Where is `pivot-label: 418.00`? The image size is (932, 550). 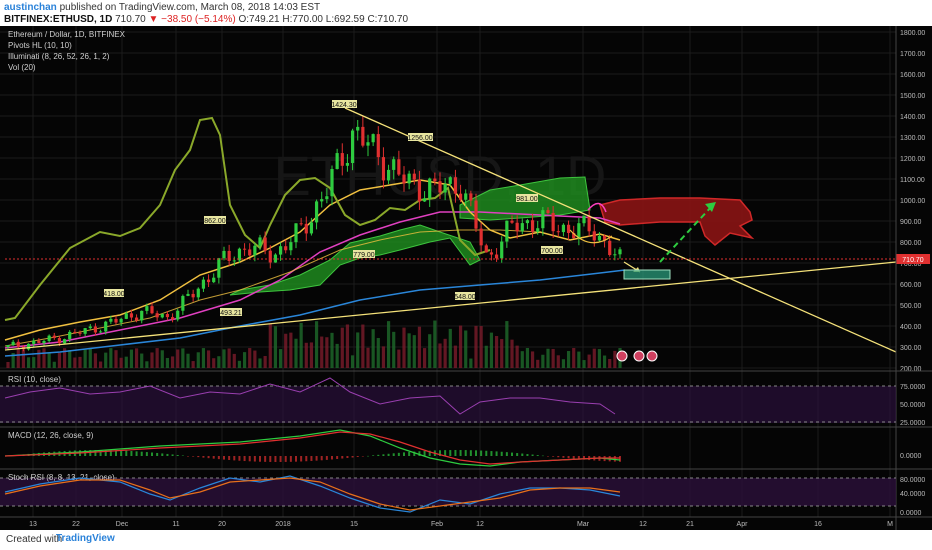 pivot-label: 418.00 is located at coordinates (114, 294).